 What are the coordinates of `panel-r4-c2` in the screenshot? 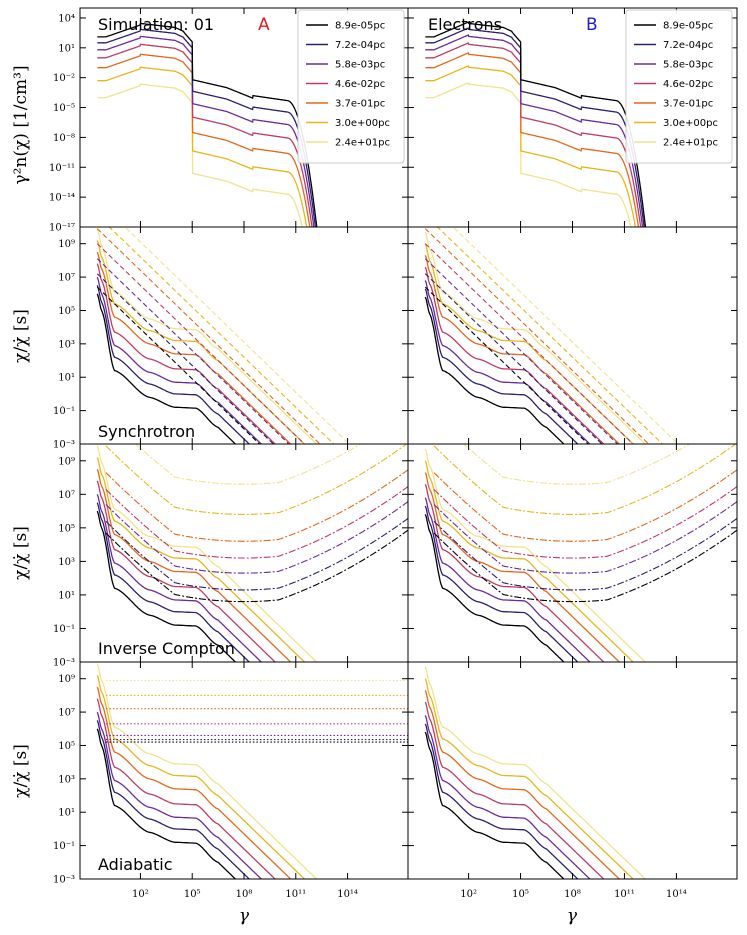 It's located at (535, 772).